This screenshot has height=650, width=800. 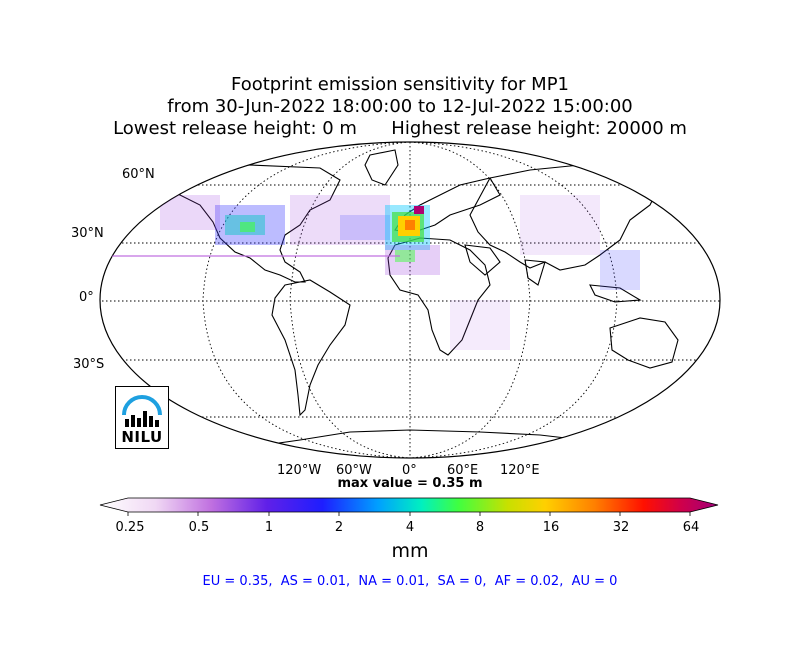 What do you see at coordinates (130, 527) in the screenshot?
I see `colorbar-tick: 0.25` at bounding box center [130, 527].